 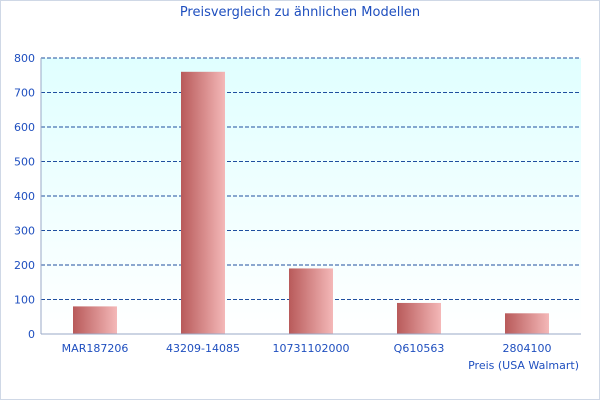 I want to click on y-tick-label: 200, so click(x=24, y=265).